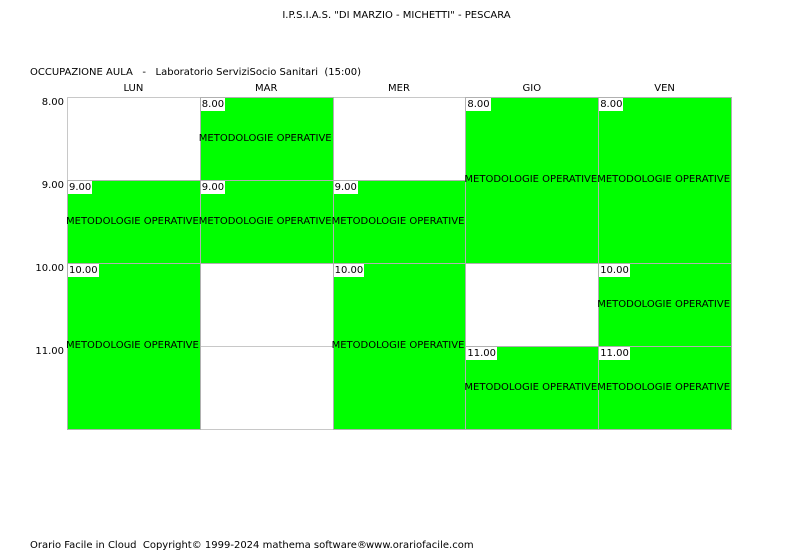 Image resolution: width=793 pixels, height=559 pixels. I want to click on website: www.orariofacile.com, so click(420, 545).